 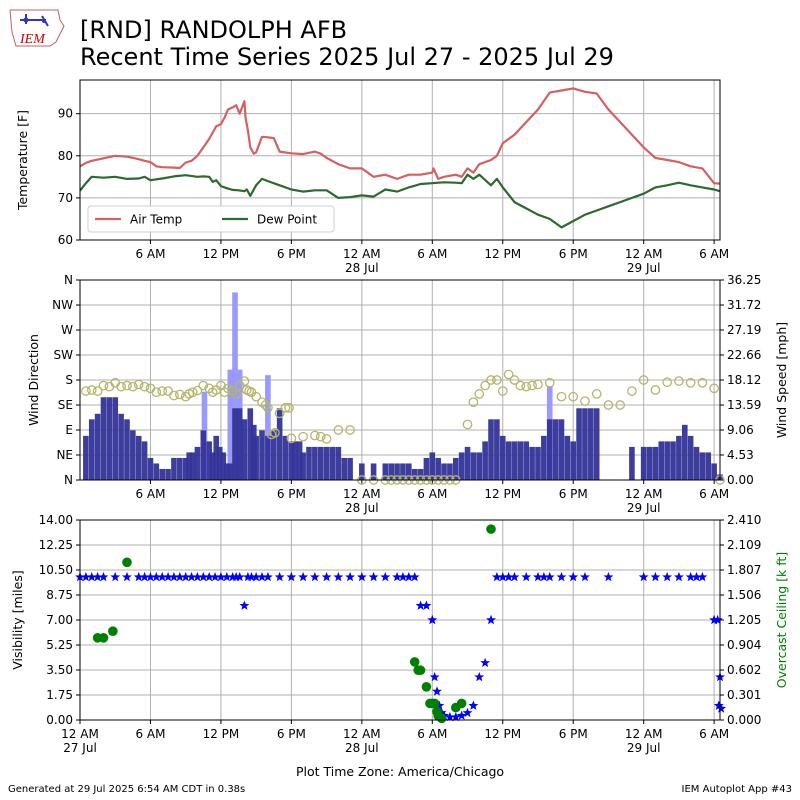 What do you see at coordinates (644, 268) in the screenshot?
I see `temp-xtick-sublabel: 29 Jul` at bounding box center [644, 268].